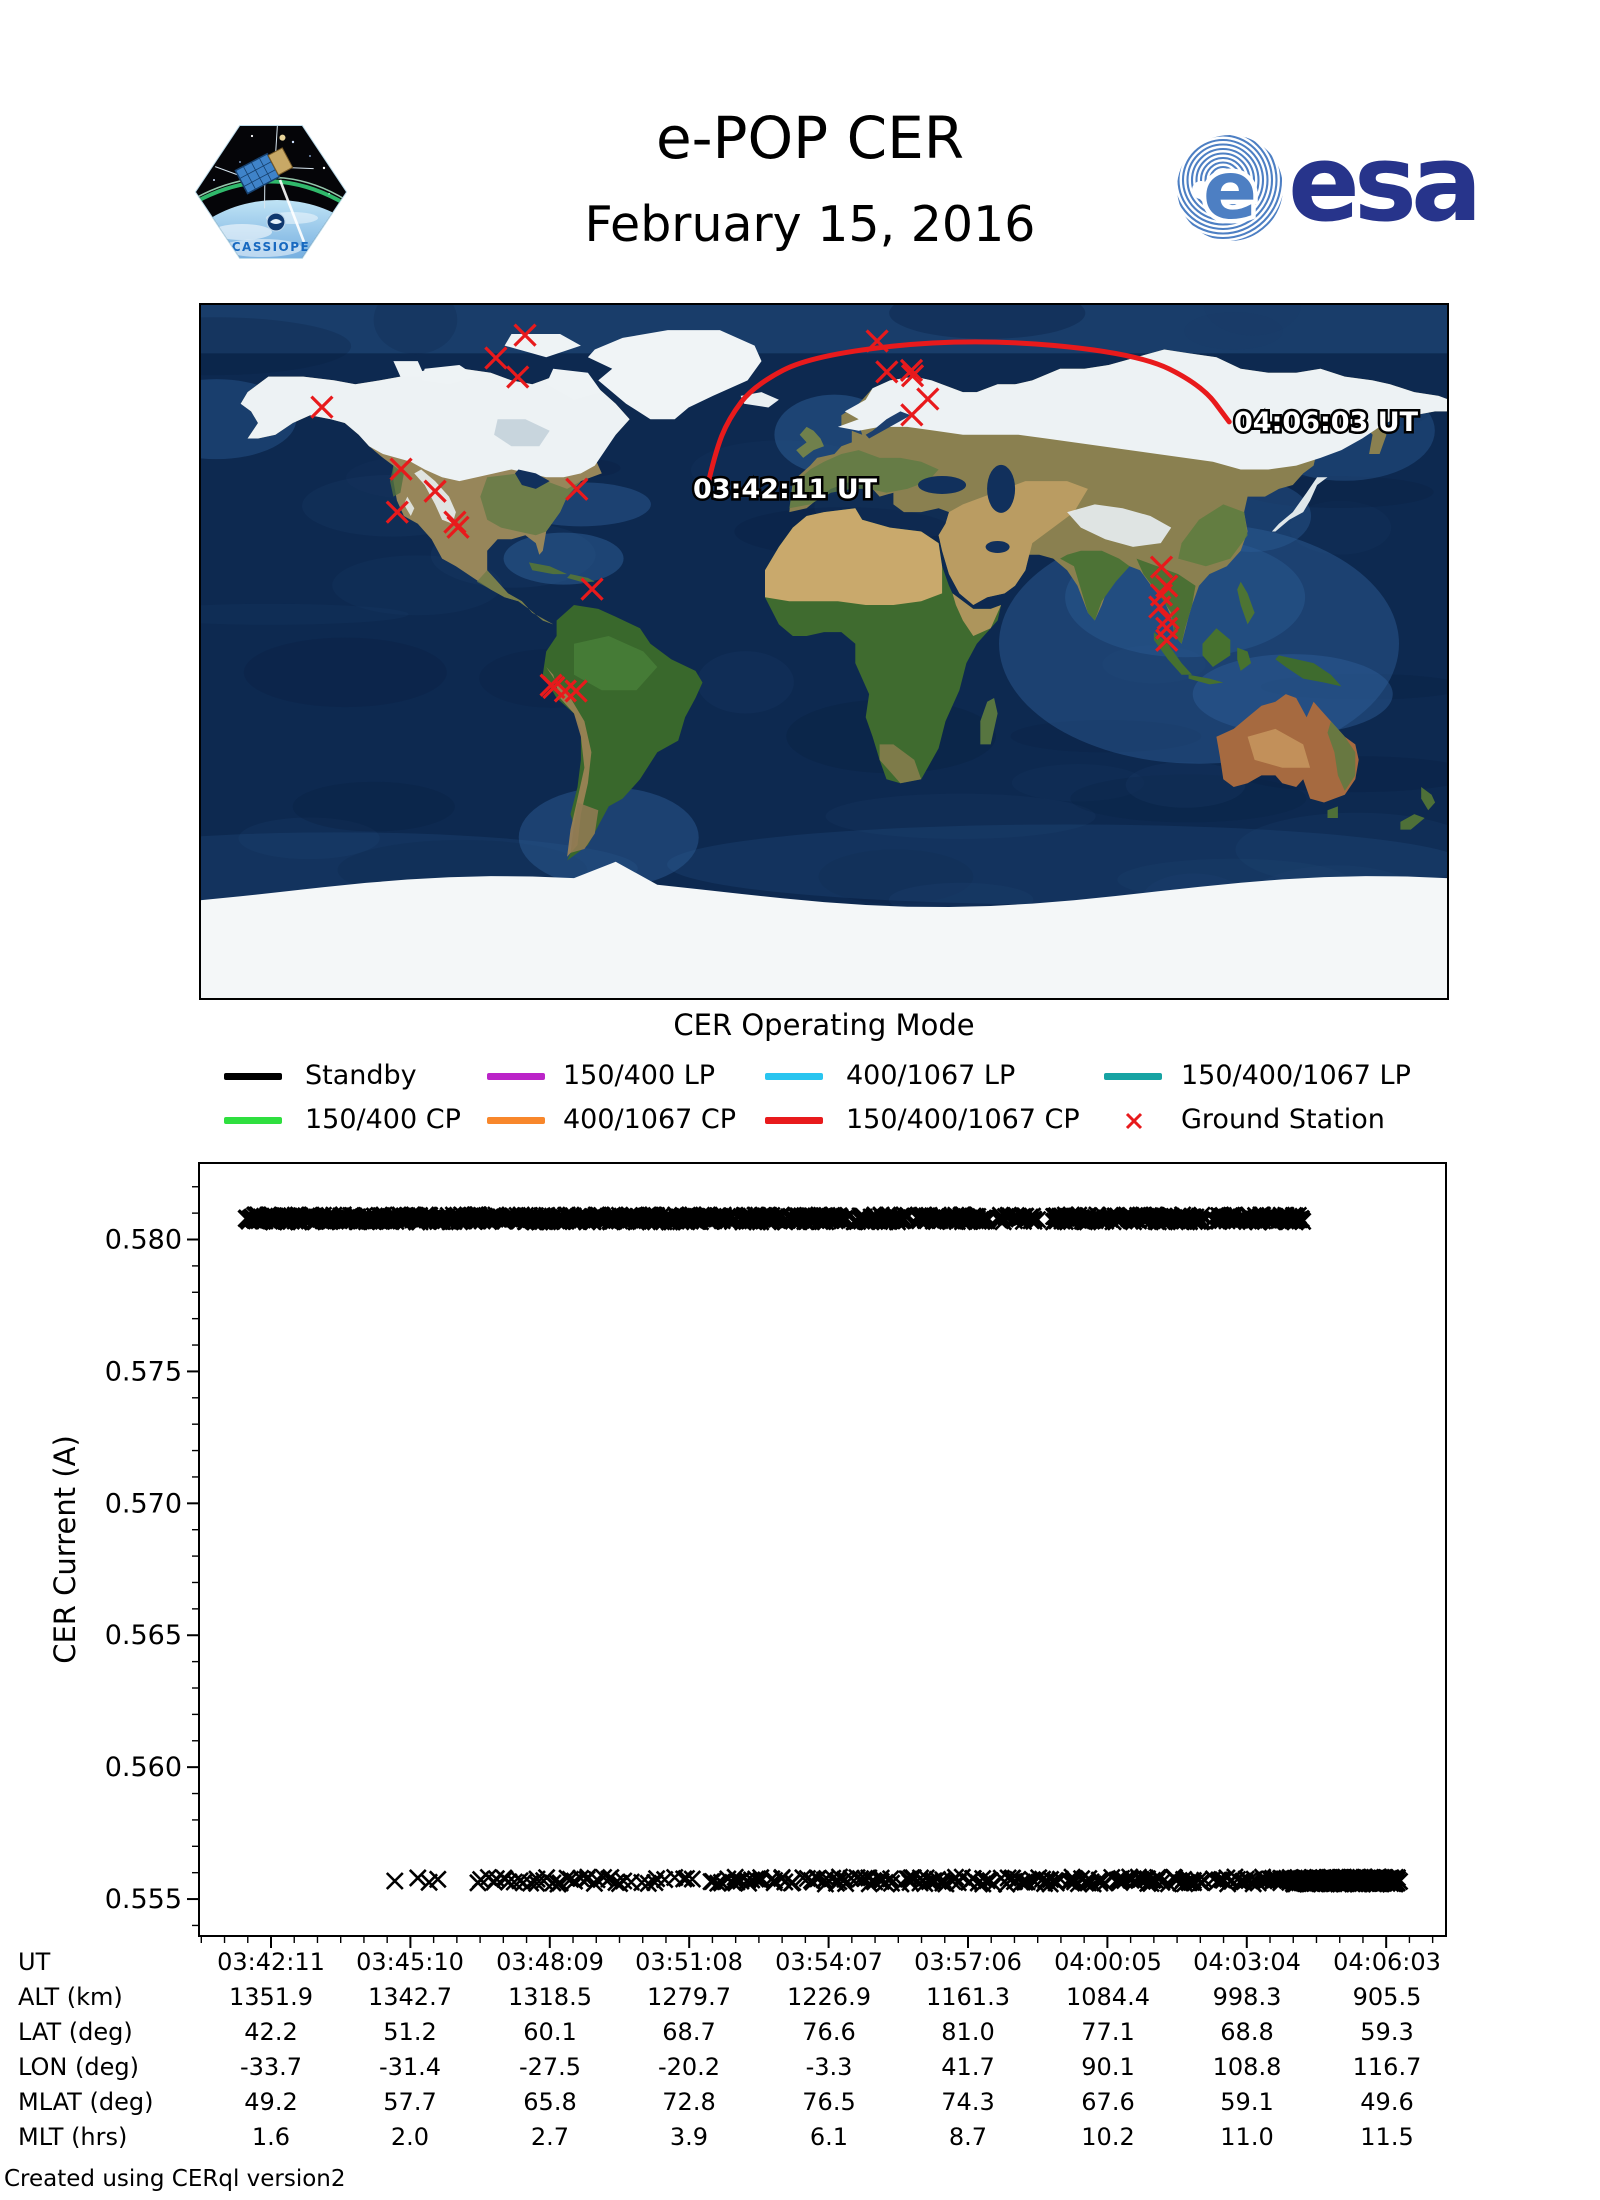 The height and width of the screenshot is (2200, 1600). I want to click on table-cell: 68.8, so click(1247, 2032).